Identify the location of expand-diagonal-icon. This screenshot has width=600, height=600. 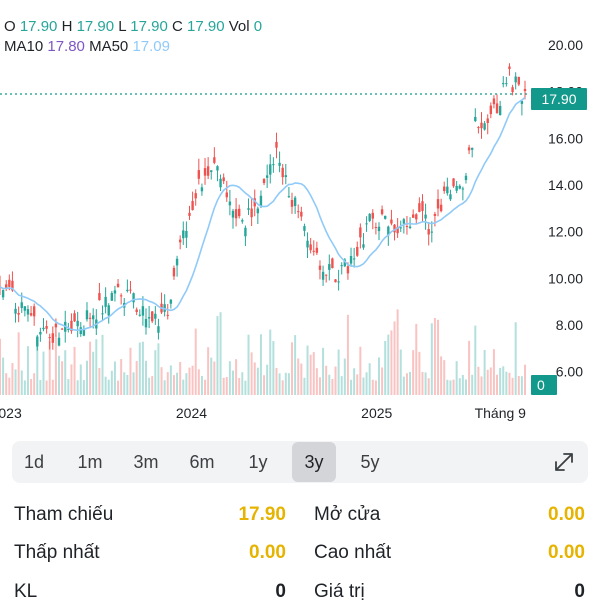
(564, 462).